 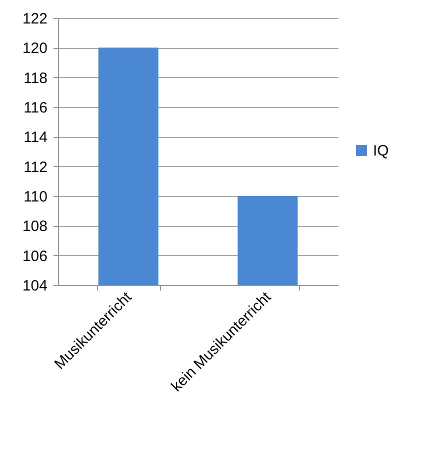 What do you see at coordinates (36, 167) in the screenshot?
I see `y-tick-label: 112` at bounding box center [36, 167].